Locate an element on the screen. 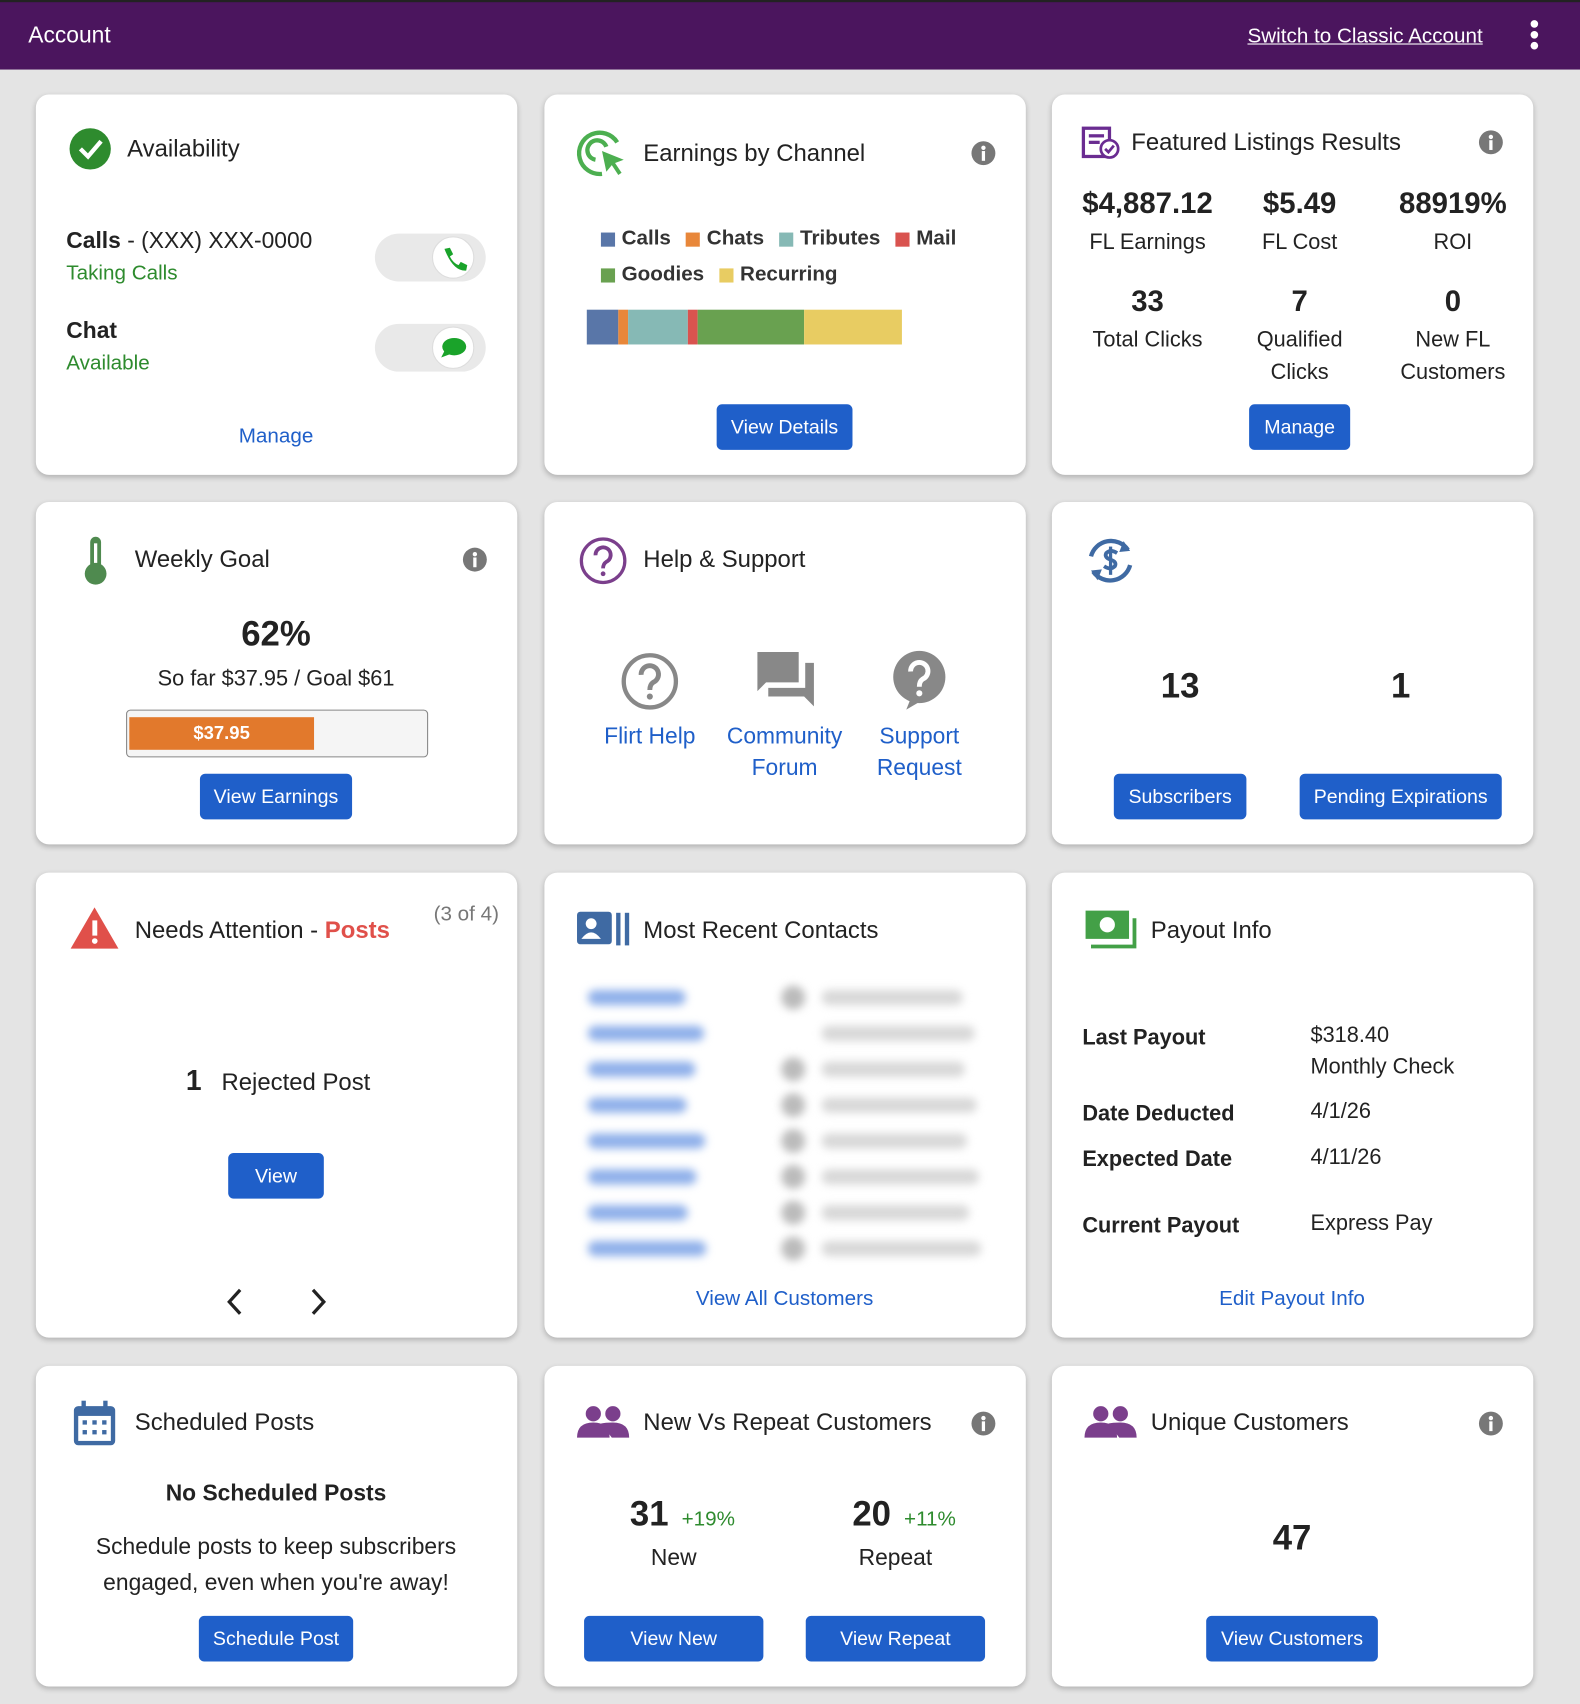 The height and width of the screenshot is (1704, 1580). people-icon is located at coordinates (1110, 1422).